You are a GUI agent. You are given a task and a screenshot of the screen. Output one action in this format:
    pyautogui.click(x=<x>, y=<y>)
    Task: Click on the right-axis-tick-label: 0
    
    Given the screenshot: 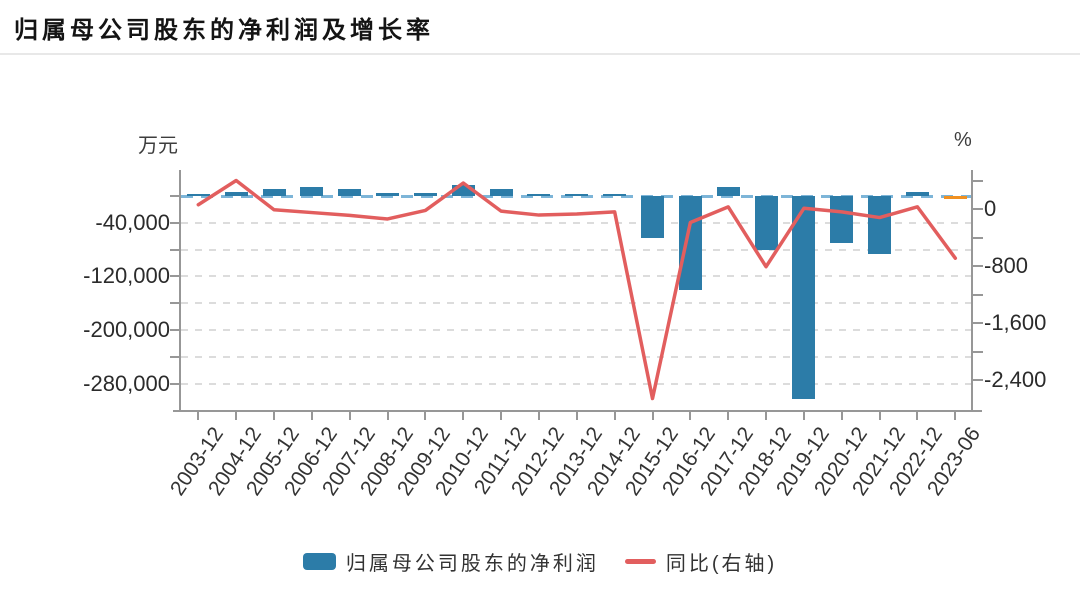 What is the action you would take?
    pyautogui.click(x=990, y=208)
    